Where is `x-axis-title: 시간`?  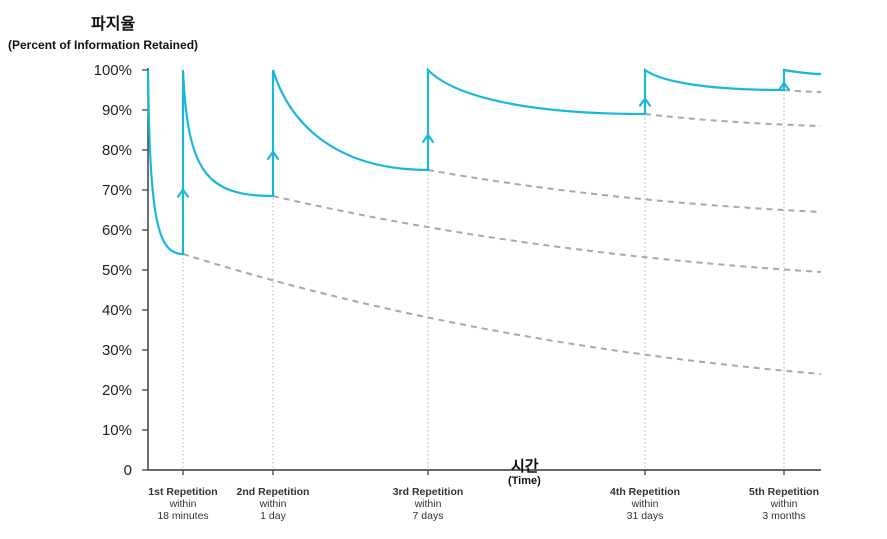 x-axis-title: 시간 is located at coordinates (525, 466).